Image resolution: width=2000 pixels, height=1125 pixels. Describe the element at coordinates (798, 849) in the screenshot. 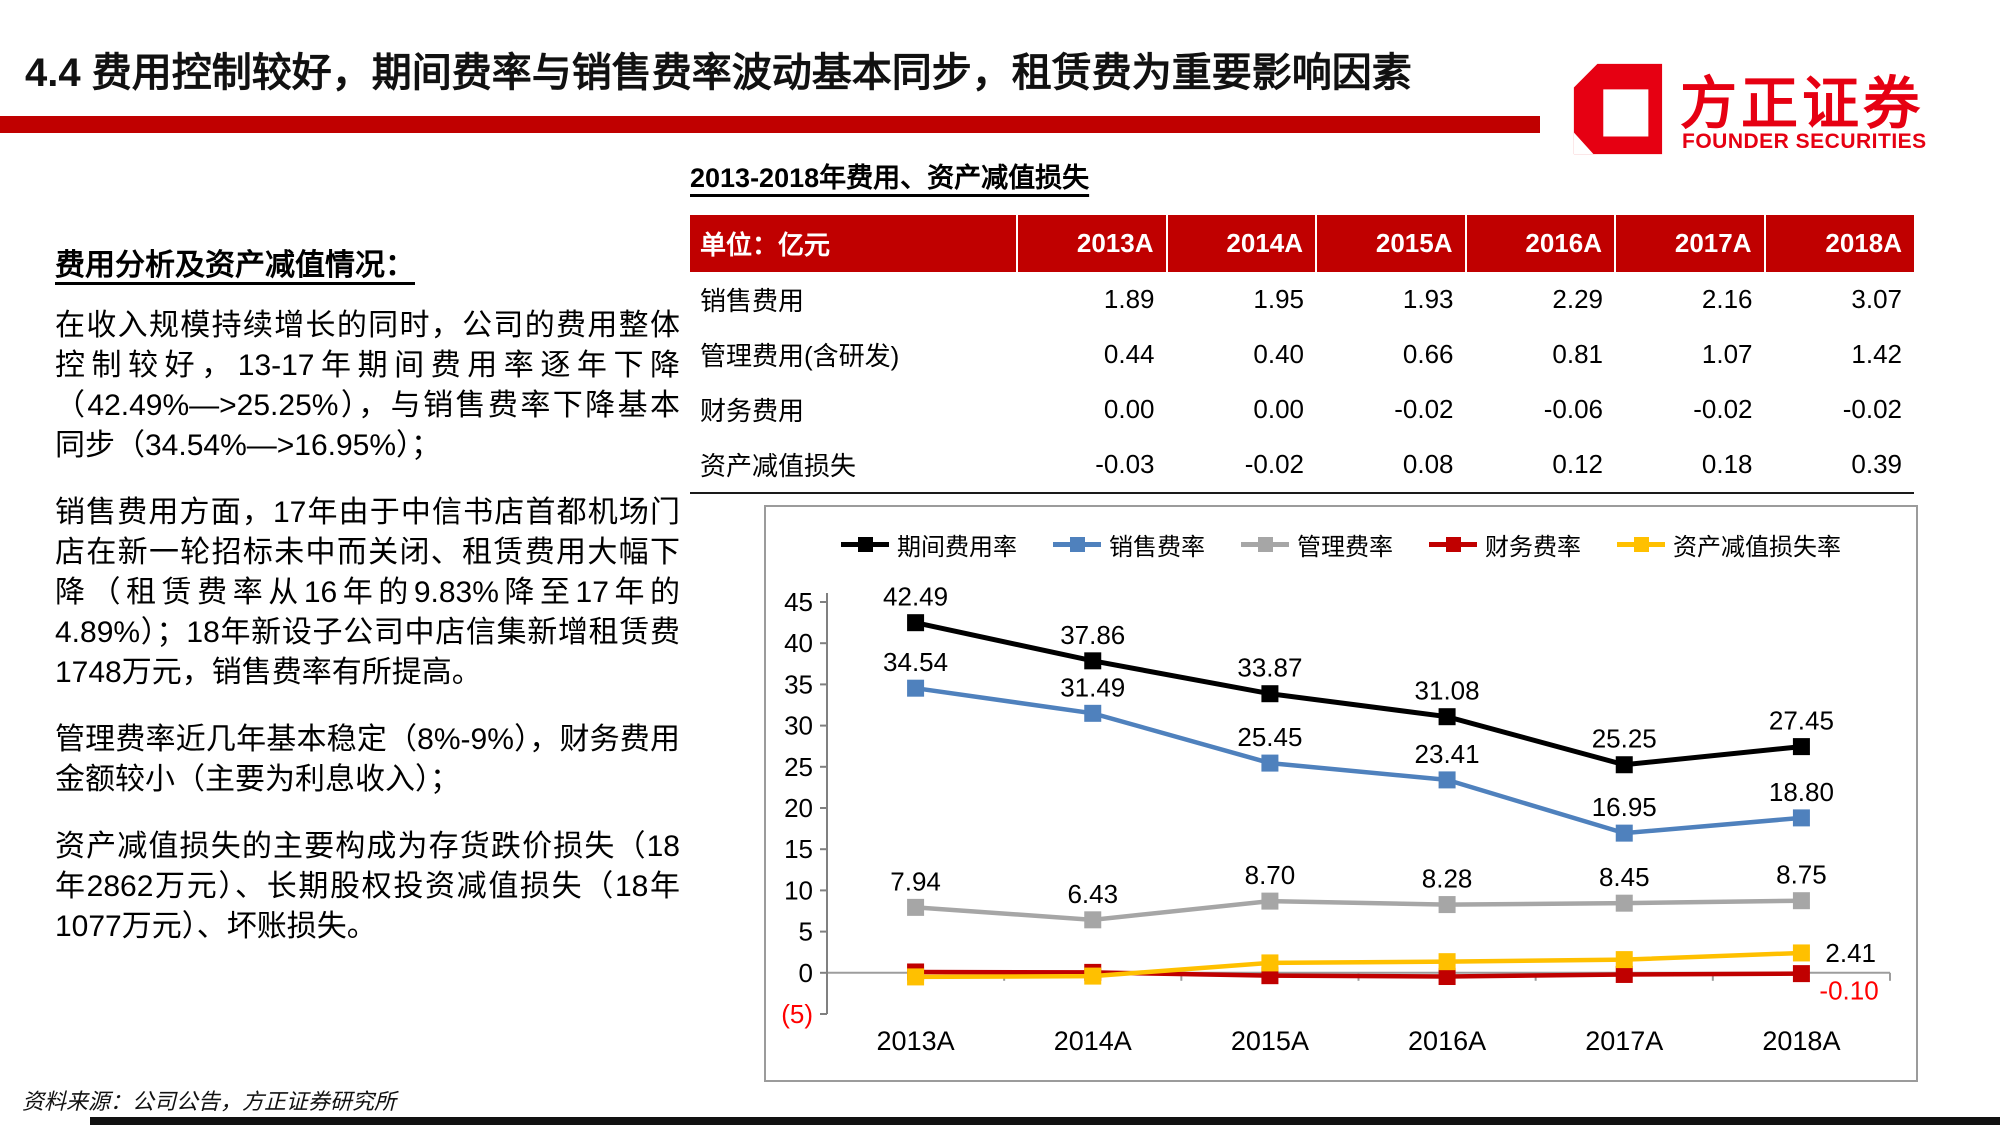

I see `y-tick-label: 15` at that location.